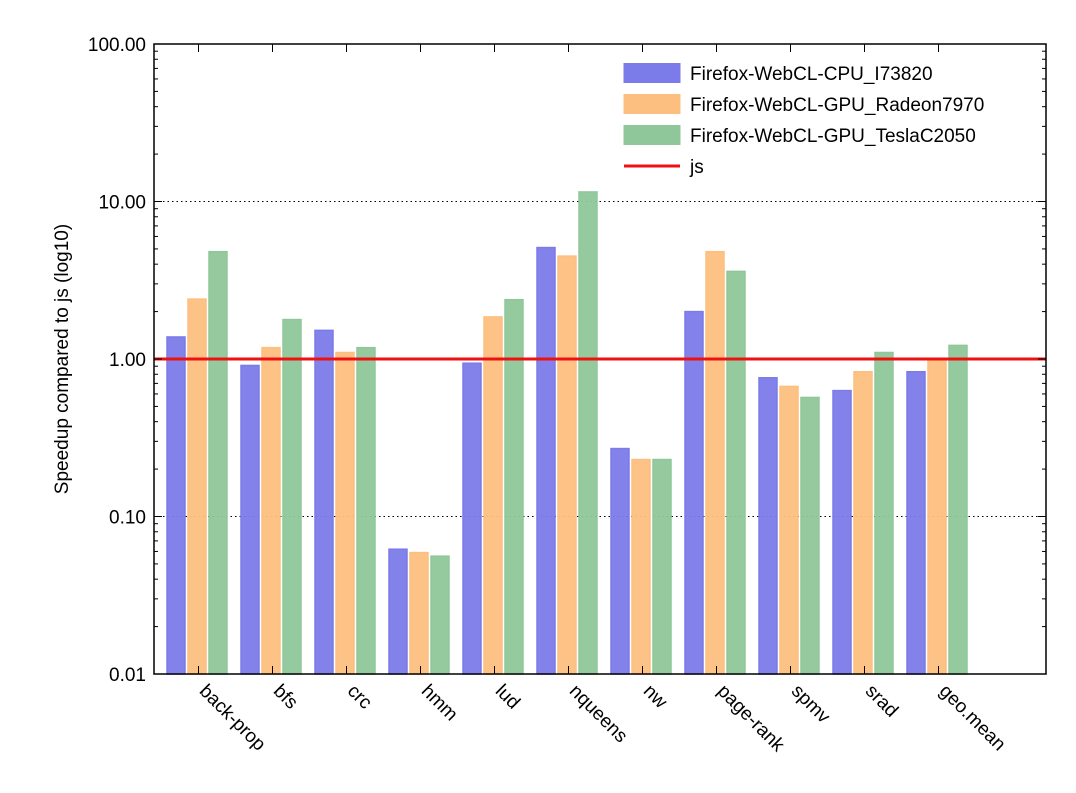 The width and height of the screenshot is (1076, 793). I want to click on x-tick-label: srad, so click(881, 701).